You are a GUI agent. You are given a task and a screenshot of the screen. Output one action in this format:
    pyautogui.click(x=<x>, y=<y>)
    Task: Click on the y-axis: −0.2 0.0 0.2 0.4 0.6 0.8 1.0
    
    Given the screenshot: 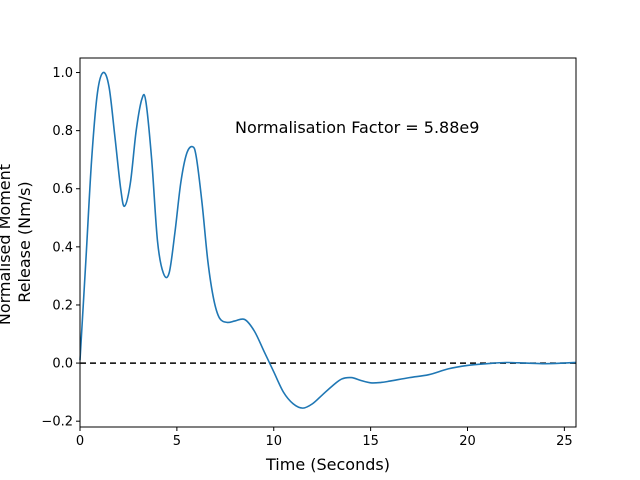 What is the action you would take?
    pyautogui.click(x=60, y=248)
    